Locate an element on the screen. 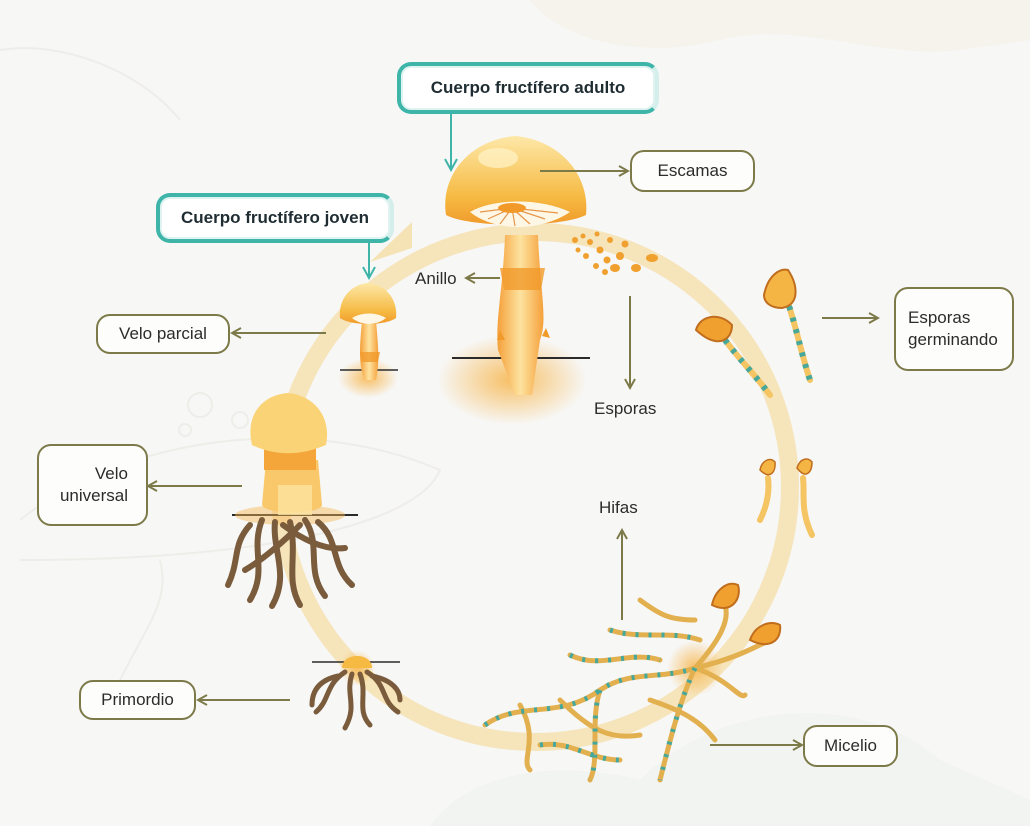 Image resolution: width=1030 pixels, height=826 pixels. title-arrows is located at coordinates (410, 196).